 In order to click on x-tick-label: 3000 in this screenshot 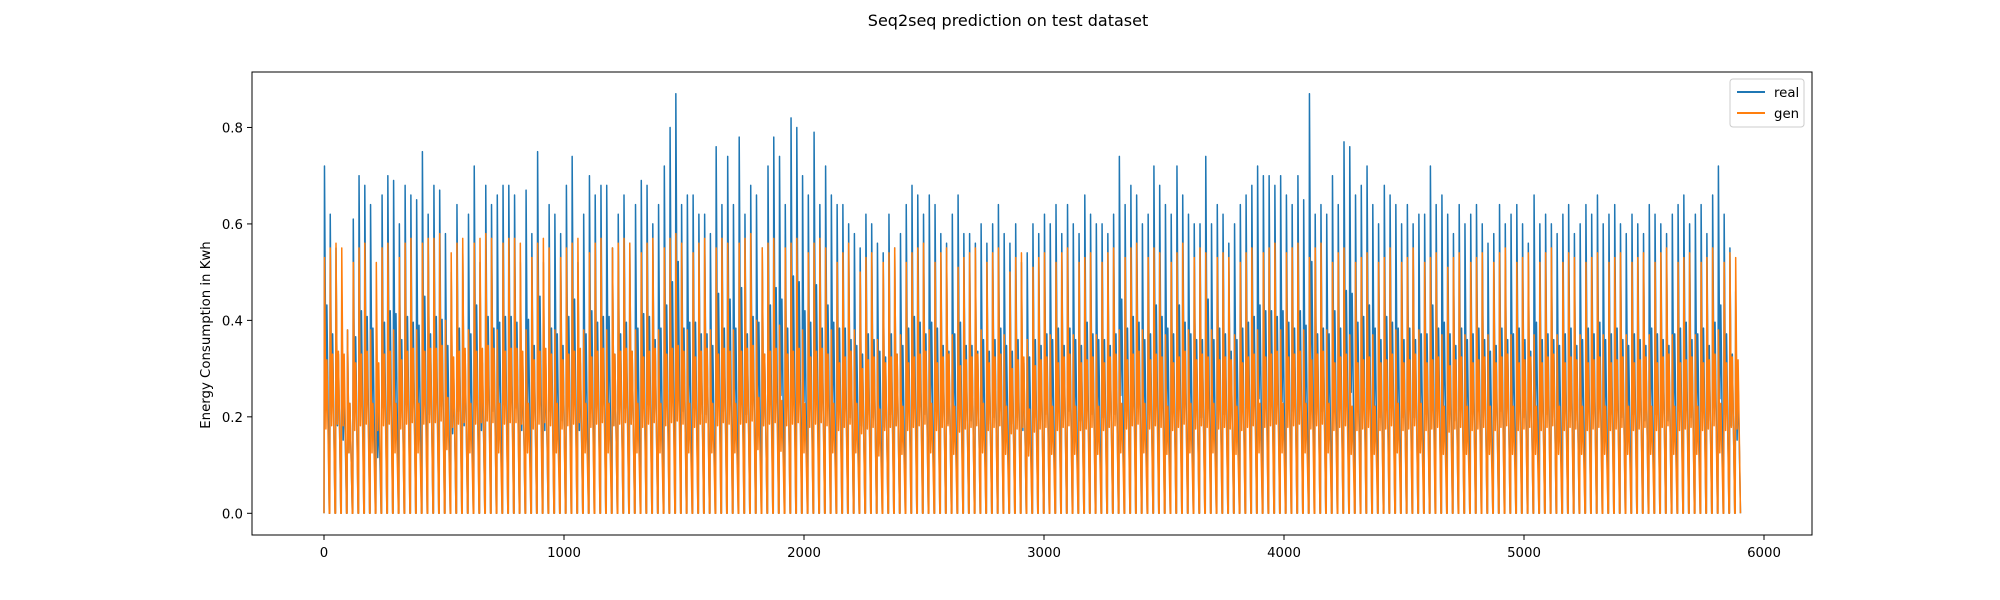, I will do `click(1044, 553)`.